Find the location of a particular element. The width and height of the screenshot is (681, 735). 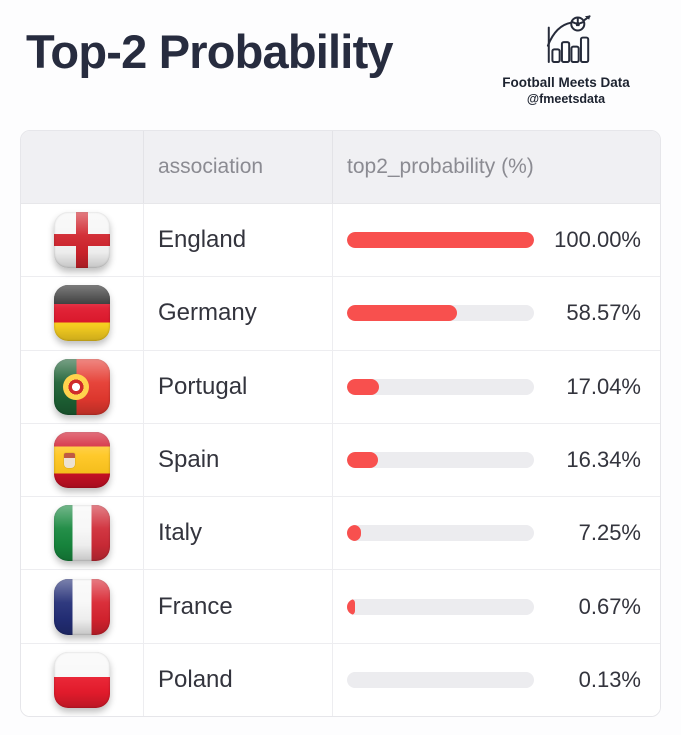

table-row: Spain 16.34% is located at coordinates (340, 460).